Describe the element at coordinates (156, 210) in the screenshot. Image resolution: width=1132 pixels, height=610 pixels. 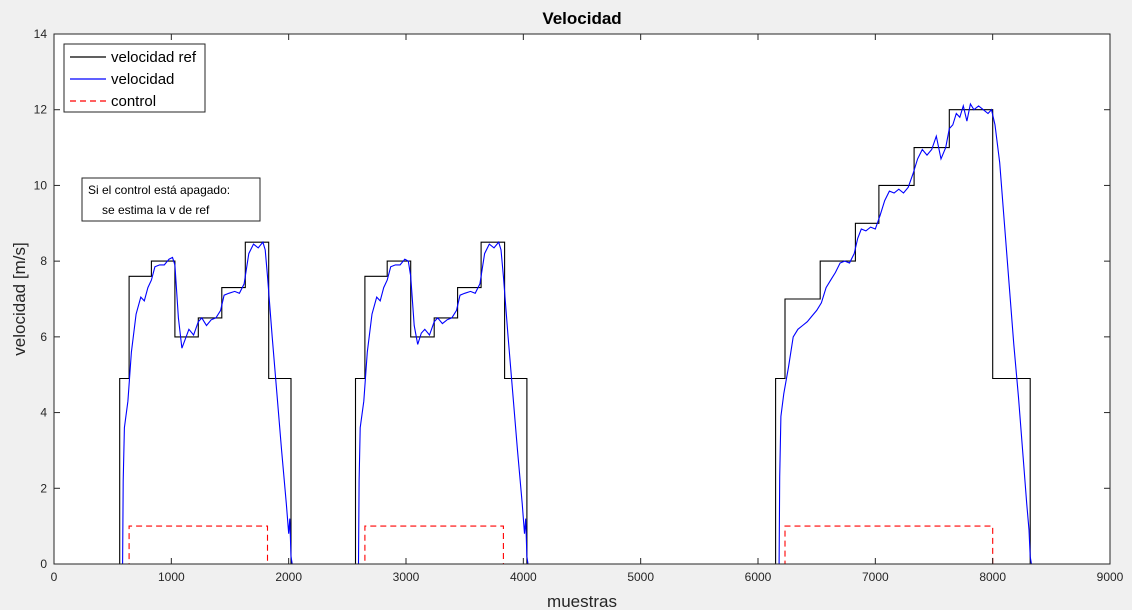
I see `annotation-line-2: se estima la v de ref` at that location.